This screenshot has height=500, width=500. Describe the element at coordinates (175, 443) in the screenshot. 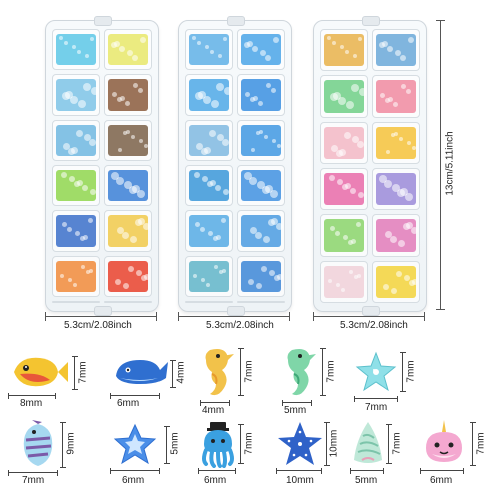

I see `blue-star-height: 5mm` at that location.